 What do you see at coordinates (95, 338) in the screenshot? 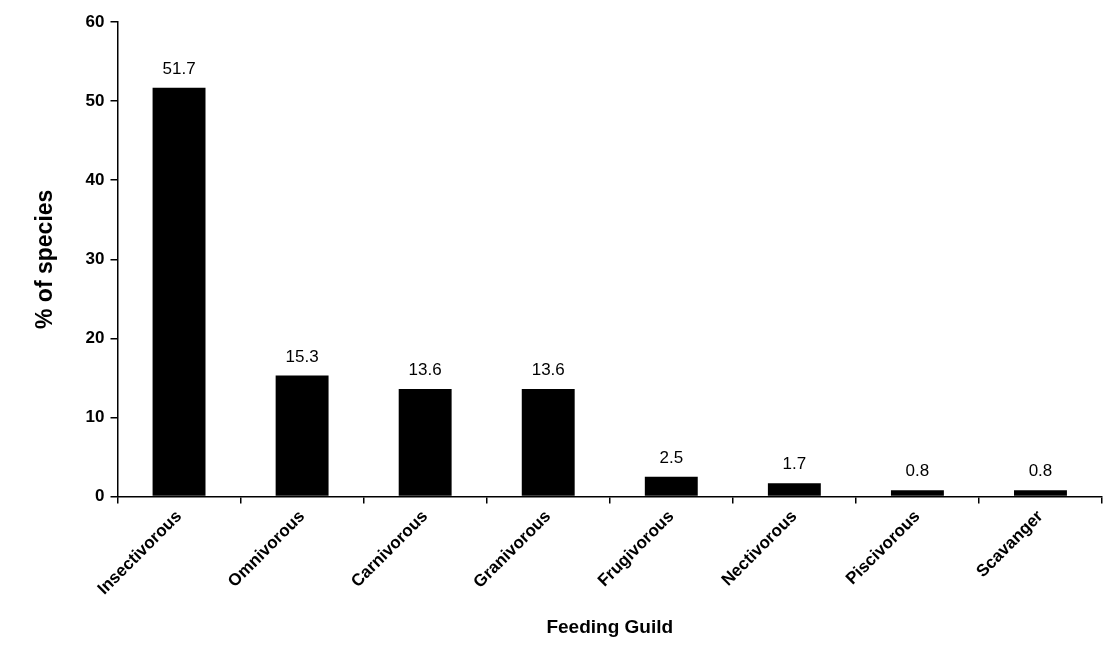
I see `y-tick-label: 20` at bounding box center [95, 338].